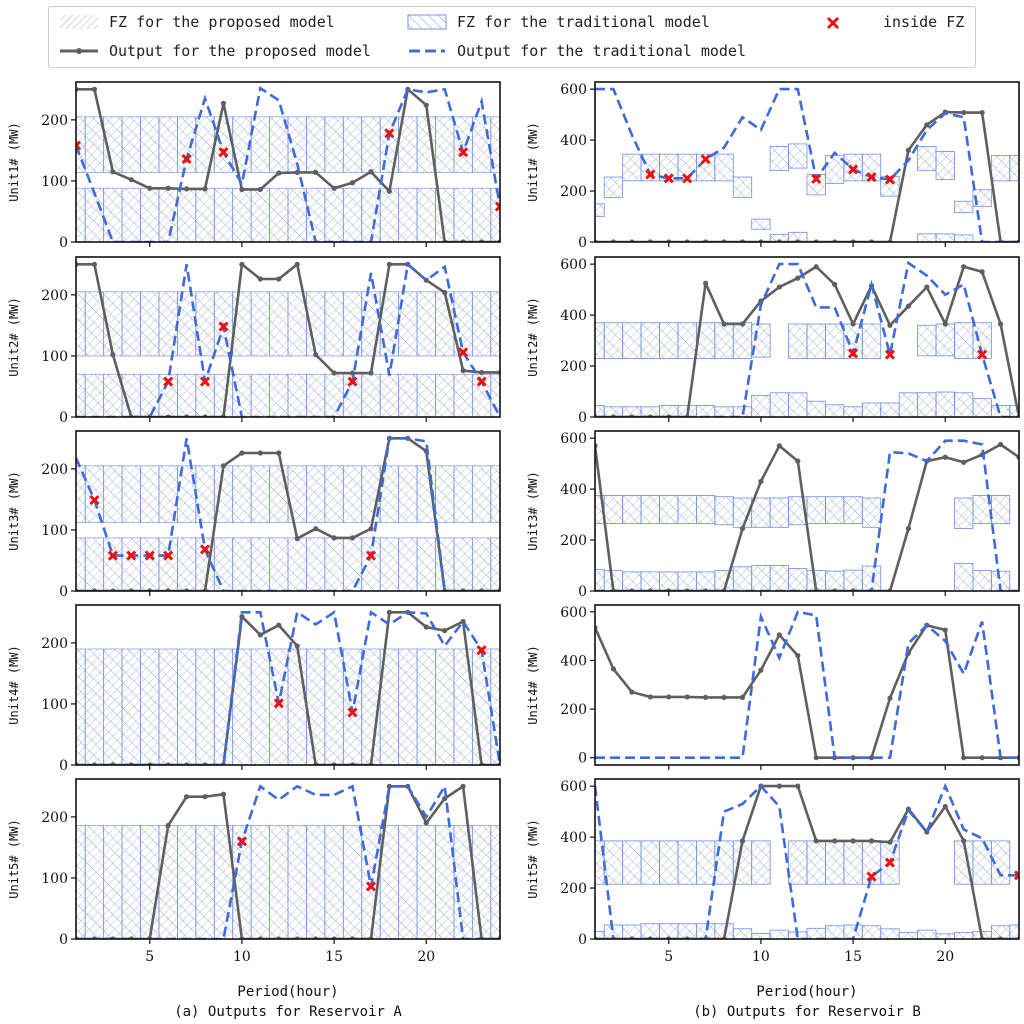  Describe the element at coordinates (254, 341) in the screenshot. I see `panel-a-unit2: 0 100 200 Unit2# (MW)` at that location.